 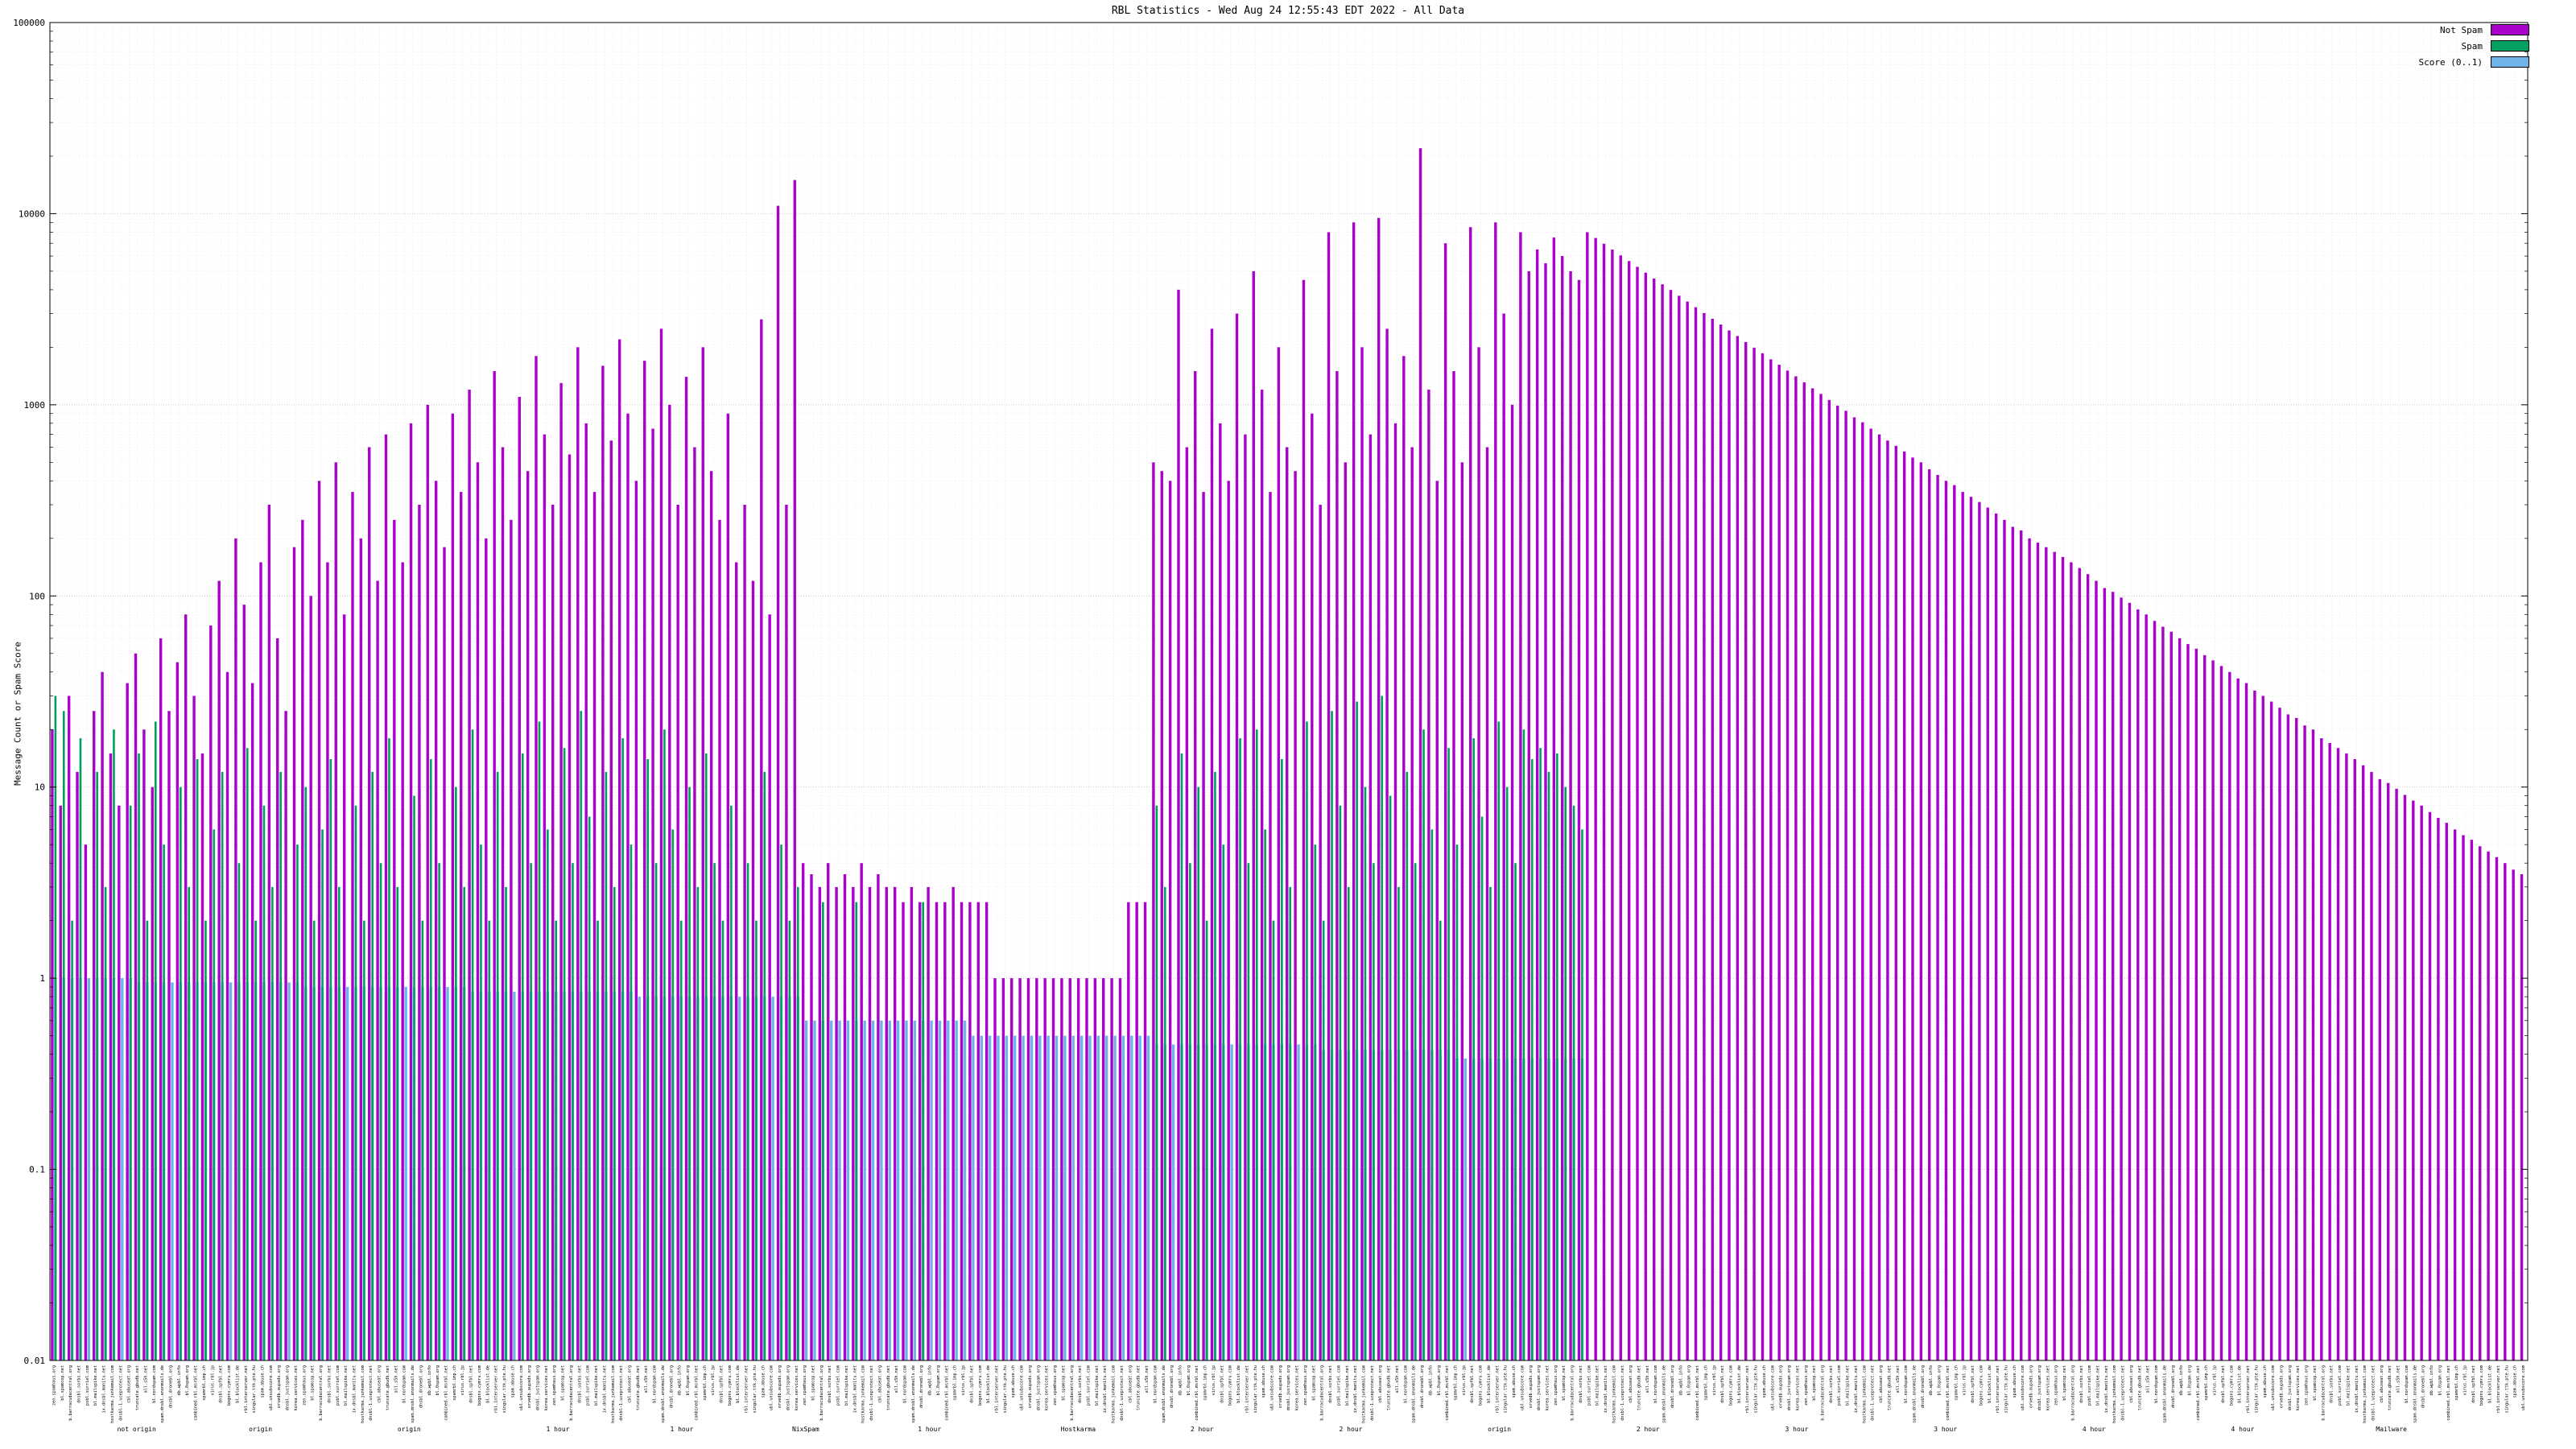 I want to click on x-tick-label: dnsbl-1.uceprotect.net, so click(x=871, y=1393).